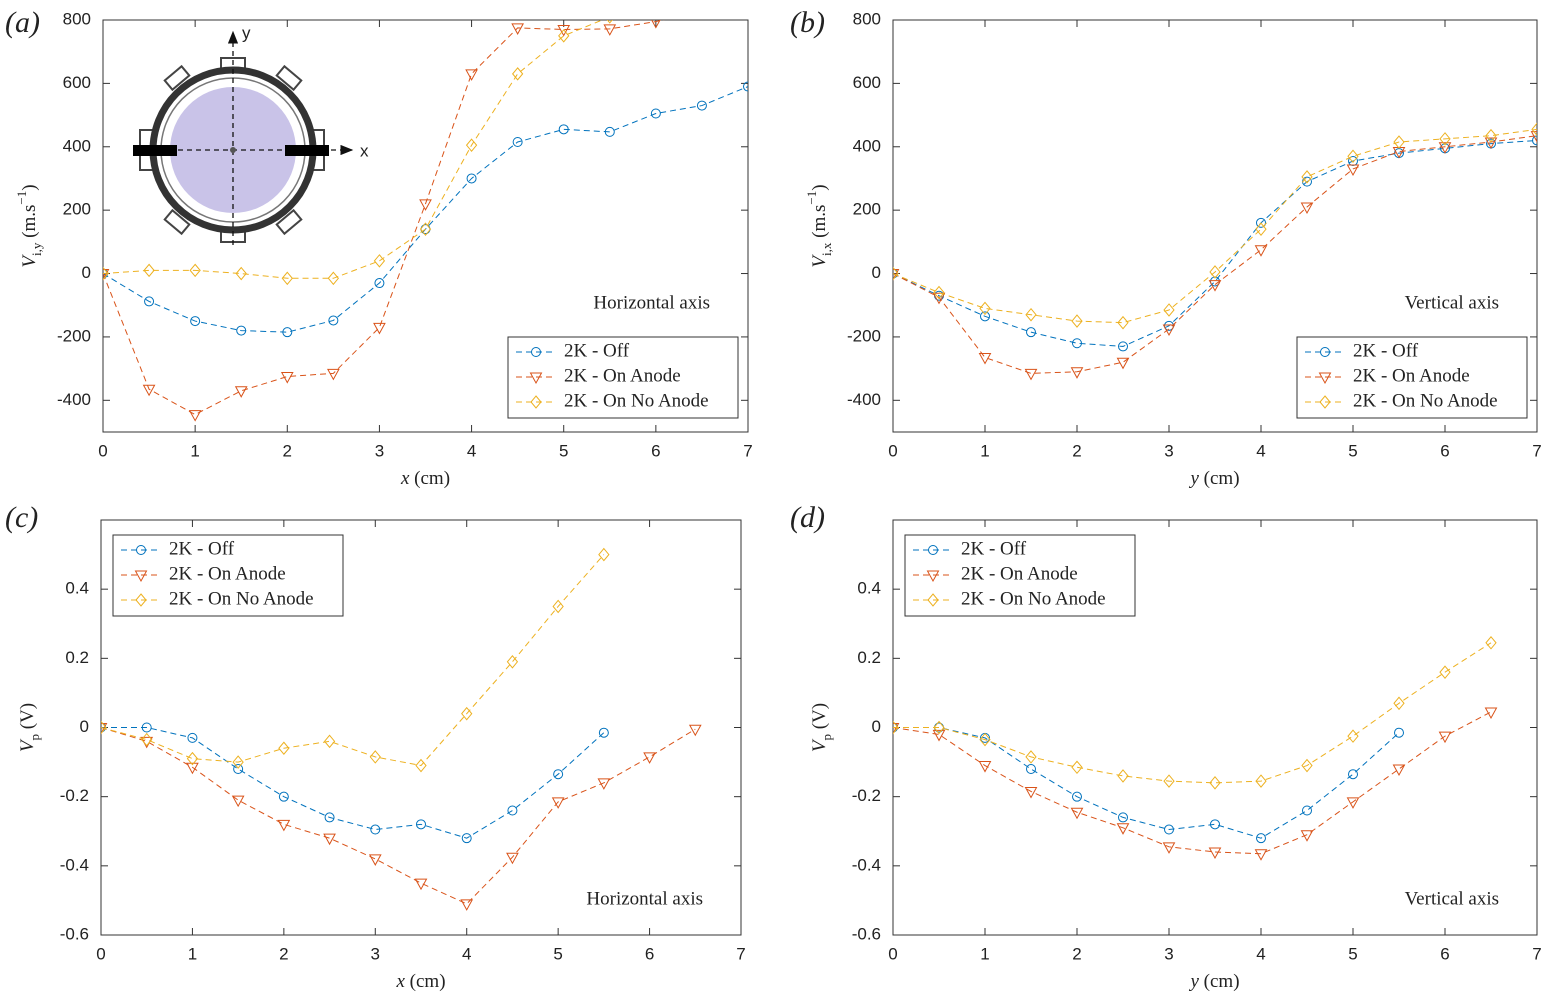 This screenshot has height=996, width=1541. What do you see at coordinates (636, 400) in the screenshot?
I see `legend-label: 2K - On No Anode` at bounding box center [636, 400].